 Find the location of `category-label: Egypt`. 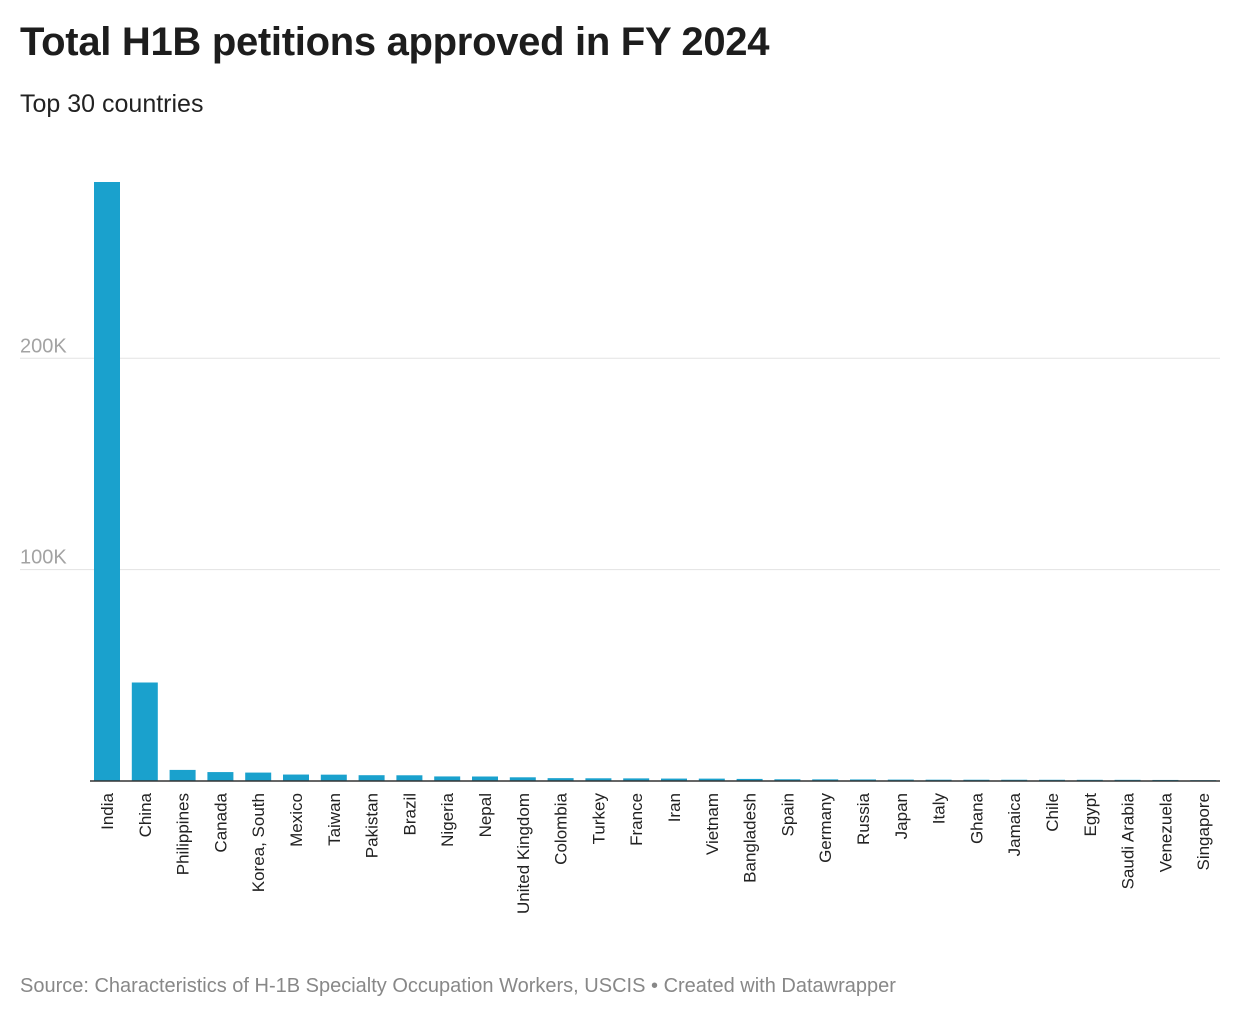

category-label: Egypt is located at coordinates (1090, 815).